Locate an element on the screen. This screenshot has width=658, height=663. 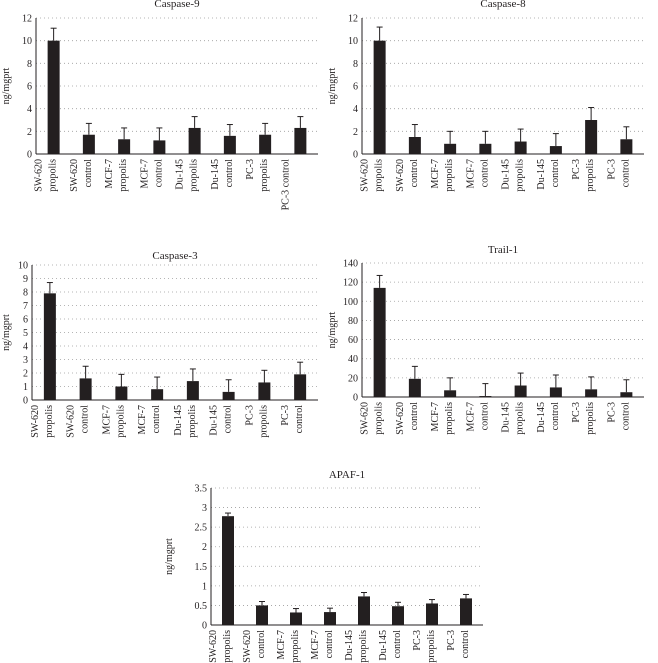
y-tick-label: 5 is located at coordinates (25, 333).